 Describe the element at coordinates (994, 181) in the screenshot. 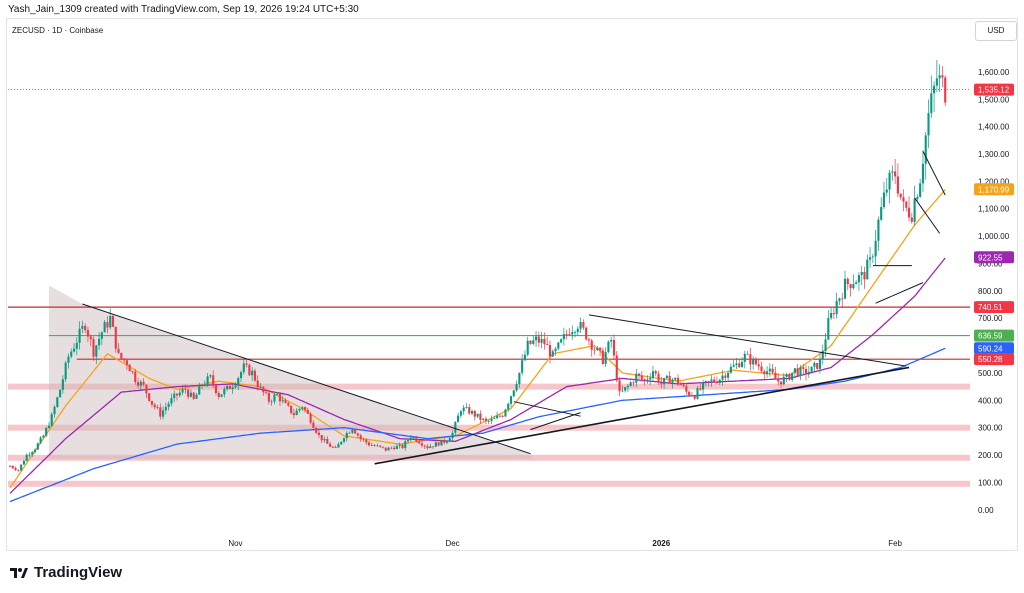

I see `y-tick-label: 1,200.00` at that location.